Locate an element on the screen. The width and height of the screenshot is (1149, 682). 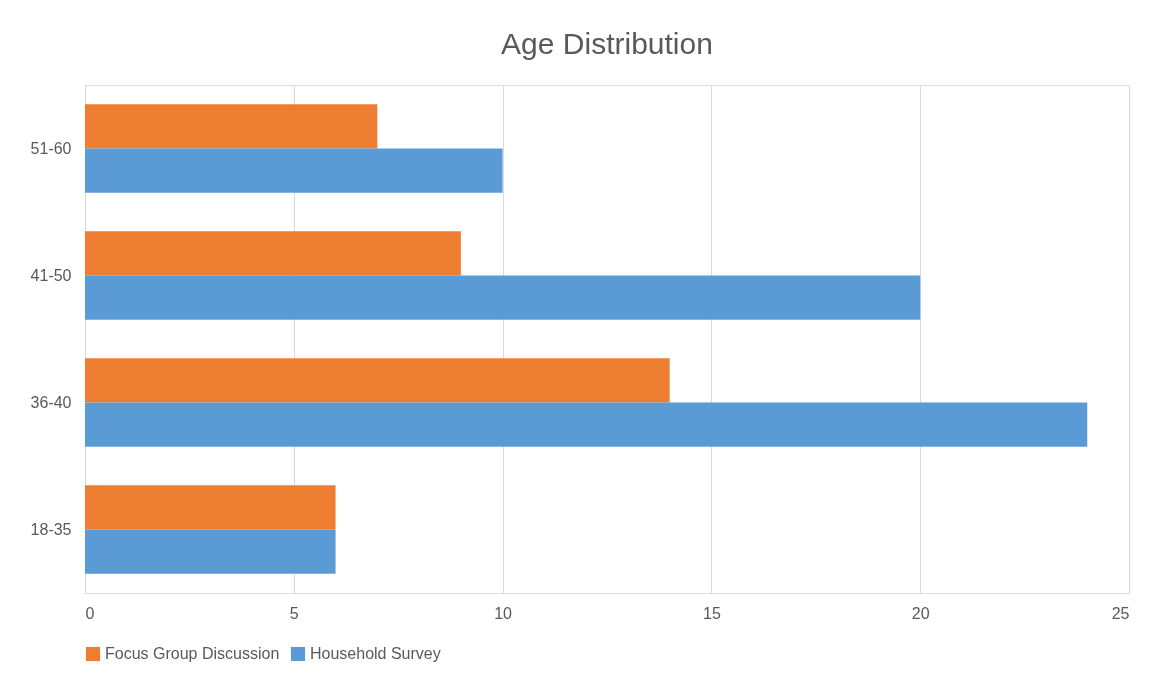
x-tick-label: 25 is located at coordinates (1120, 613).